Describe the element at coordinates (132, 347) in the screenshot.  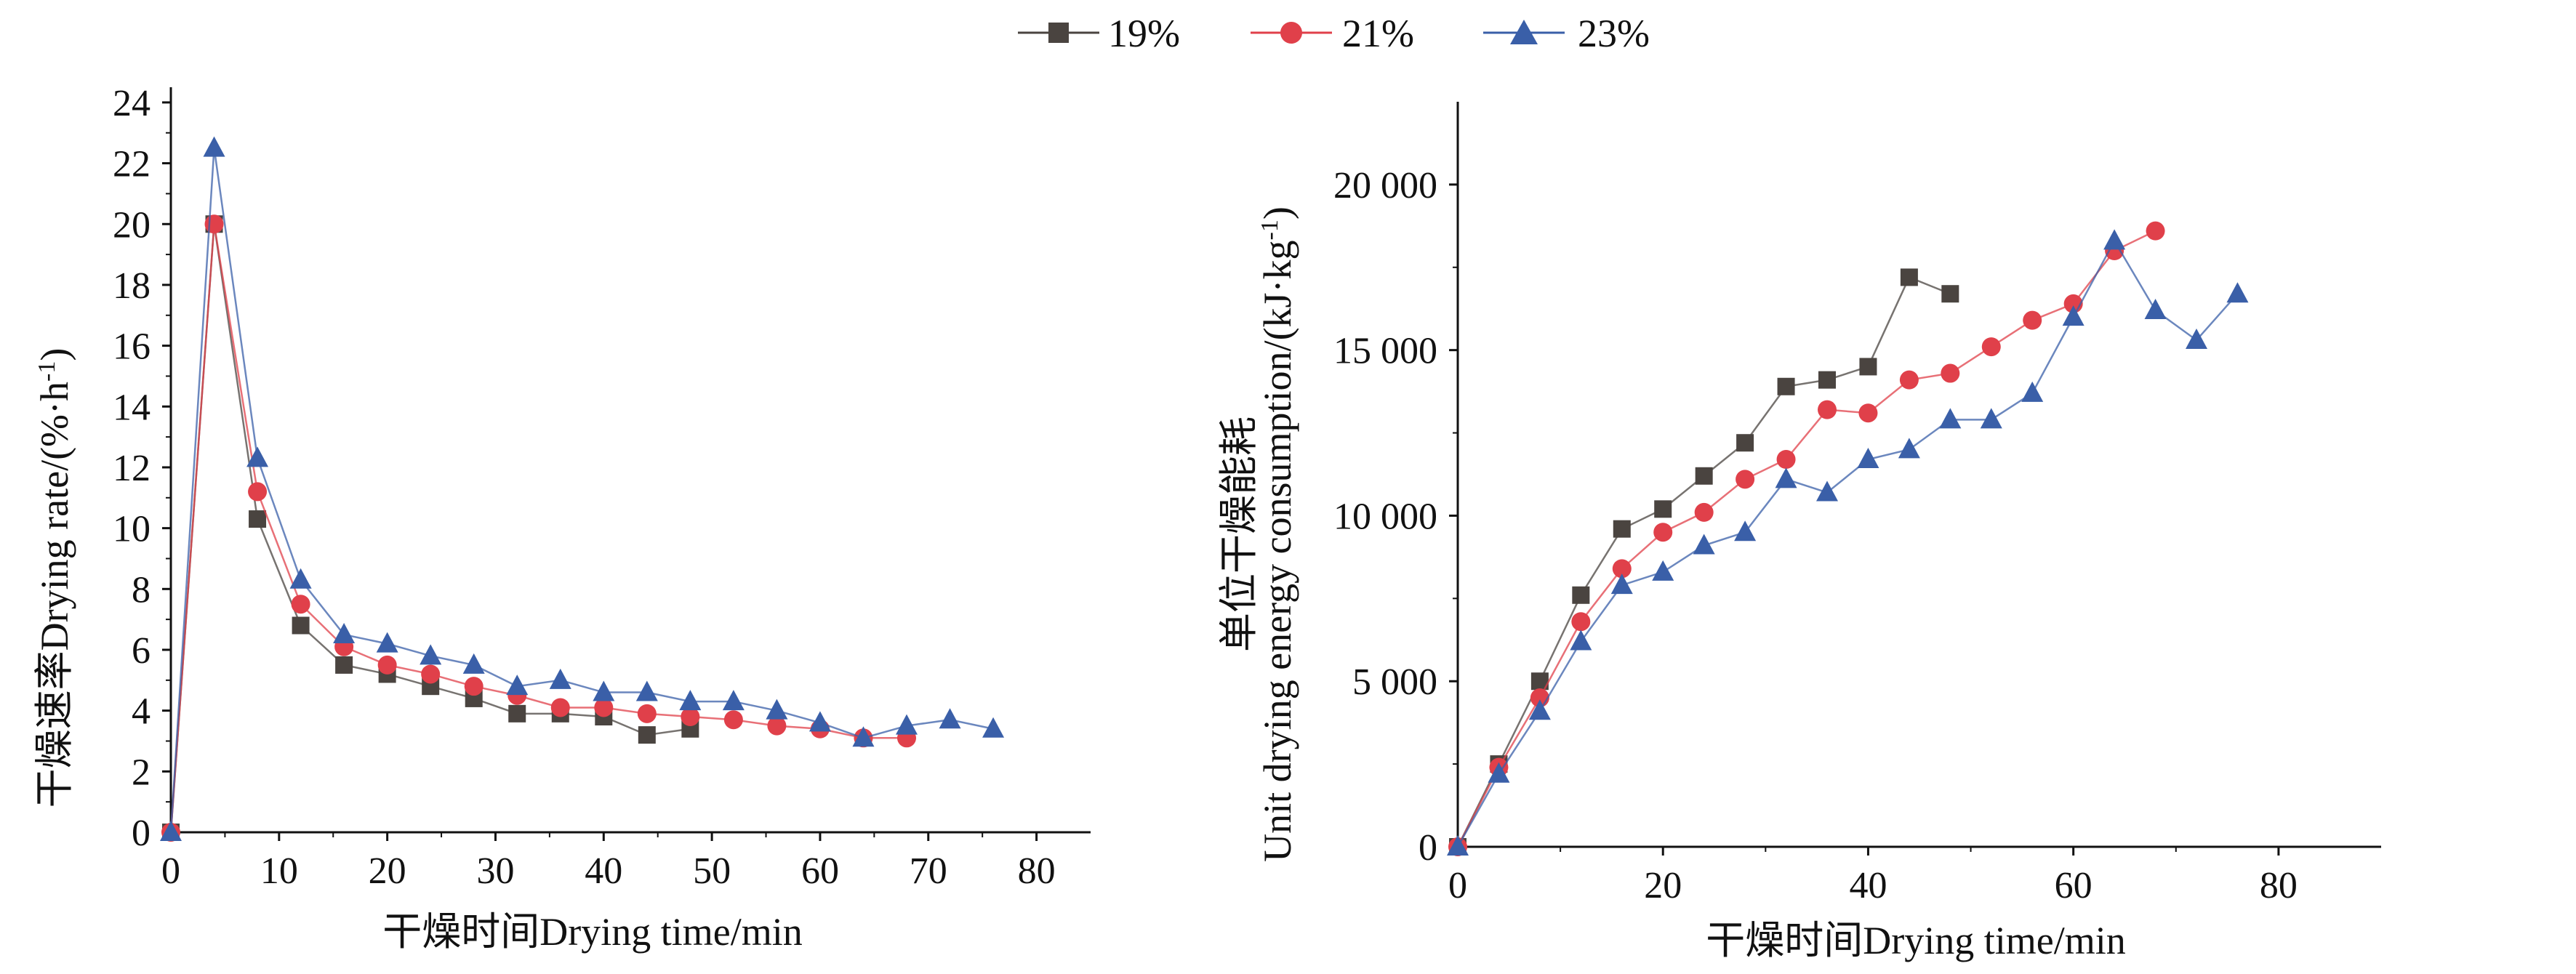
I see `drying-rate-y-tick-label: 16` at that location.